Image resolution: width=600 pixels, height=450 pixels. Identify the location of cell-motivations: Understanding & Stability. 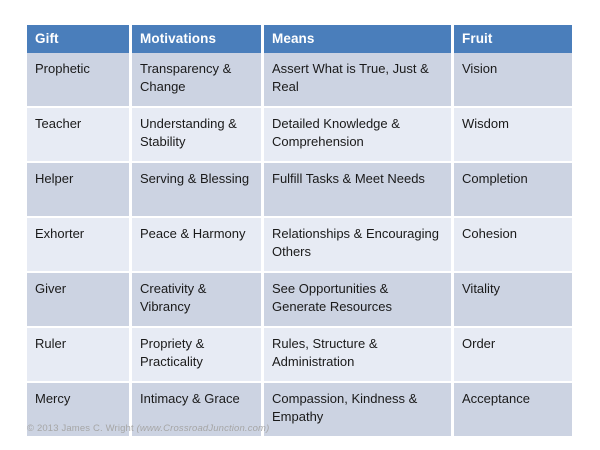
(198, 135).